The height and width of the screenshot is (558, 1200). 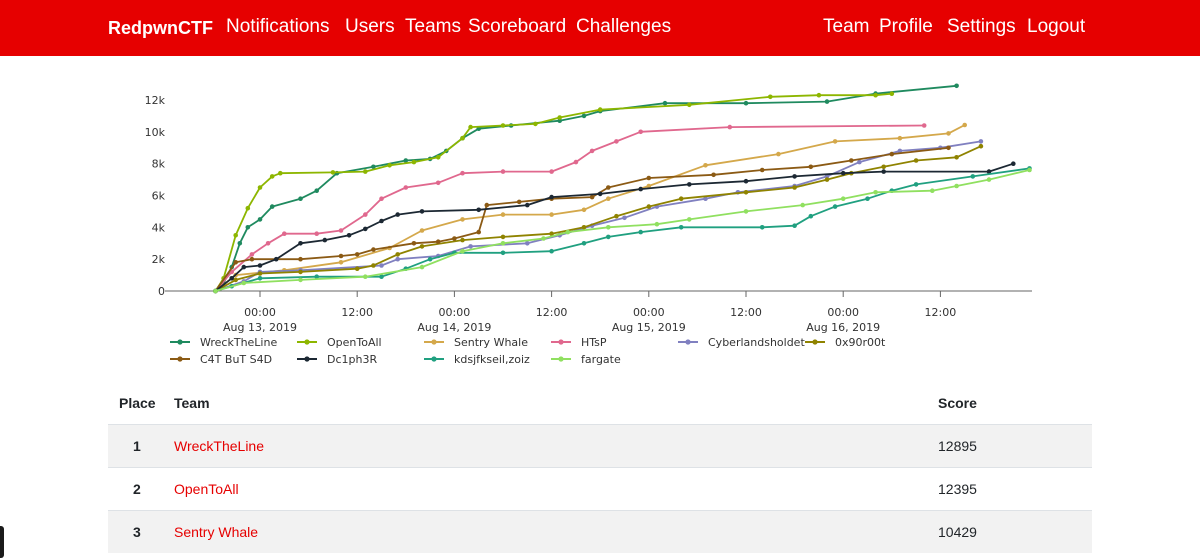 What do you see at coordinates (137, 446) in the screenshot?
I see `row-place: 1` at bounding box center [137, 446].